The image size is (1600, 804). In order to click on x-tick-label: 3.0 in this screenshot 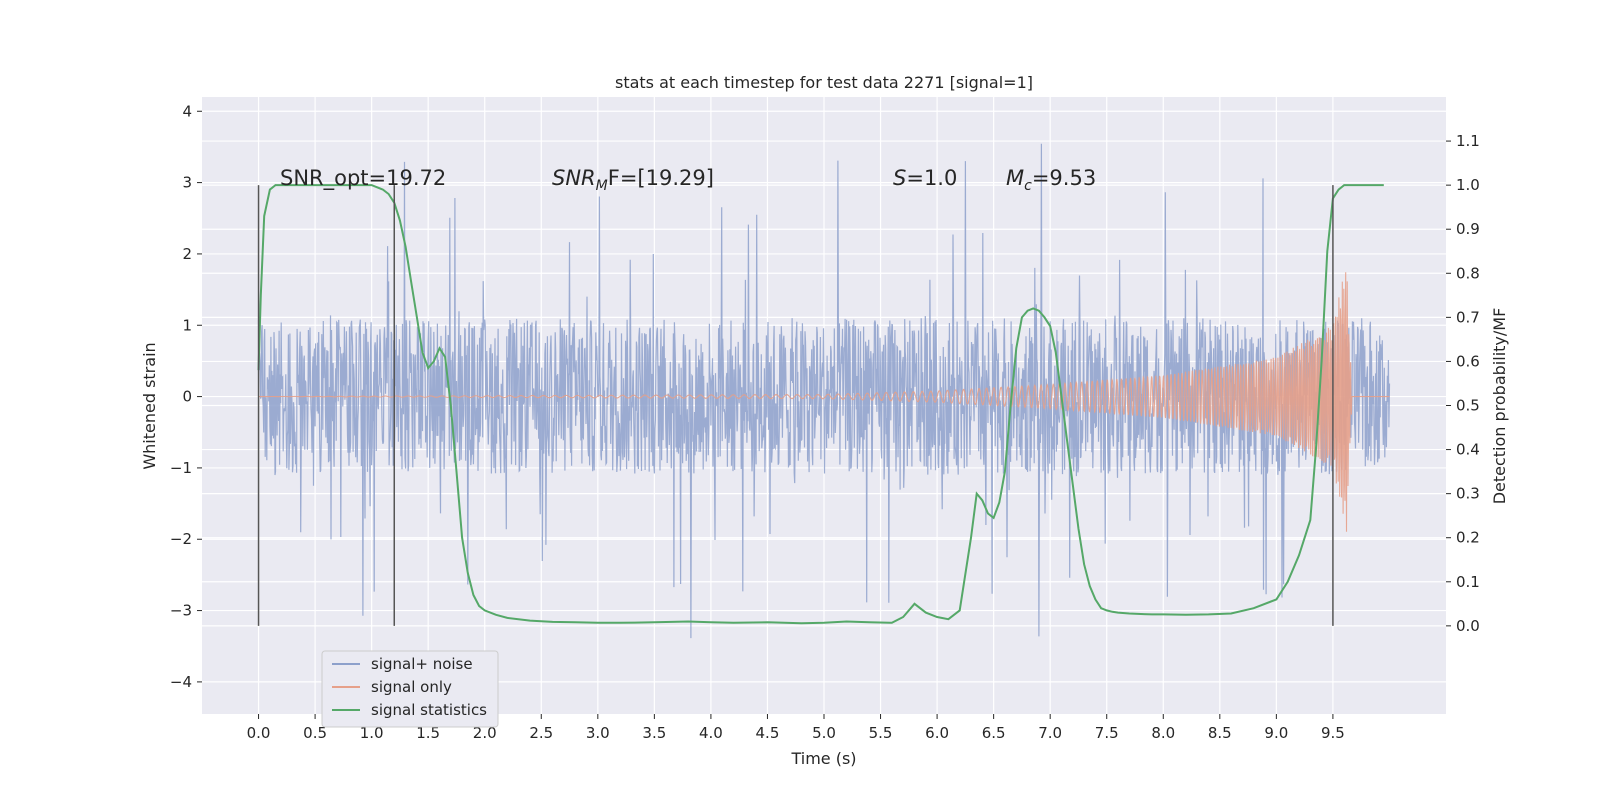, I will do `click(598, 733)`.